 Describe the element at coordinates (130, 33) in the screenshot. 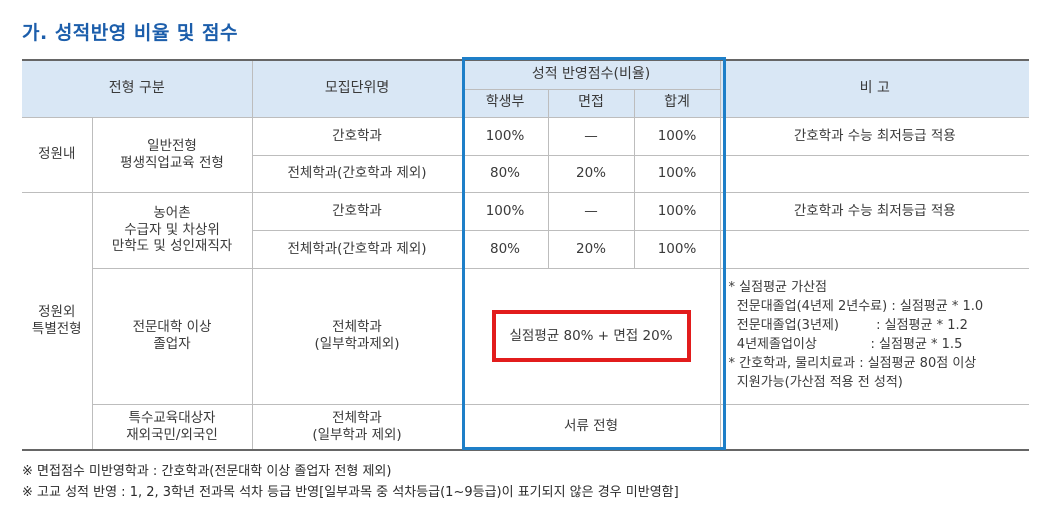

I see `section-title: 가. 성적반영 비율 및 점수` at that location.